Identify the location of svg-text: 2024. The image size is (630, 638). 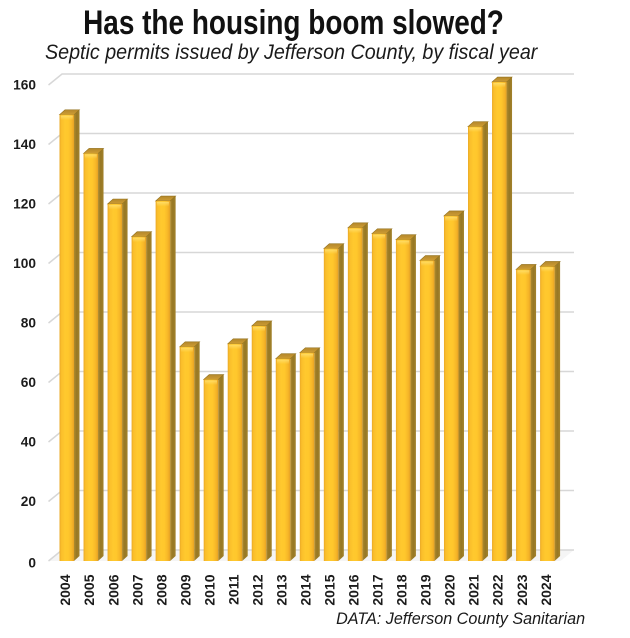
(546, 589).